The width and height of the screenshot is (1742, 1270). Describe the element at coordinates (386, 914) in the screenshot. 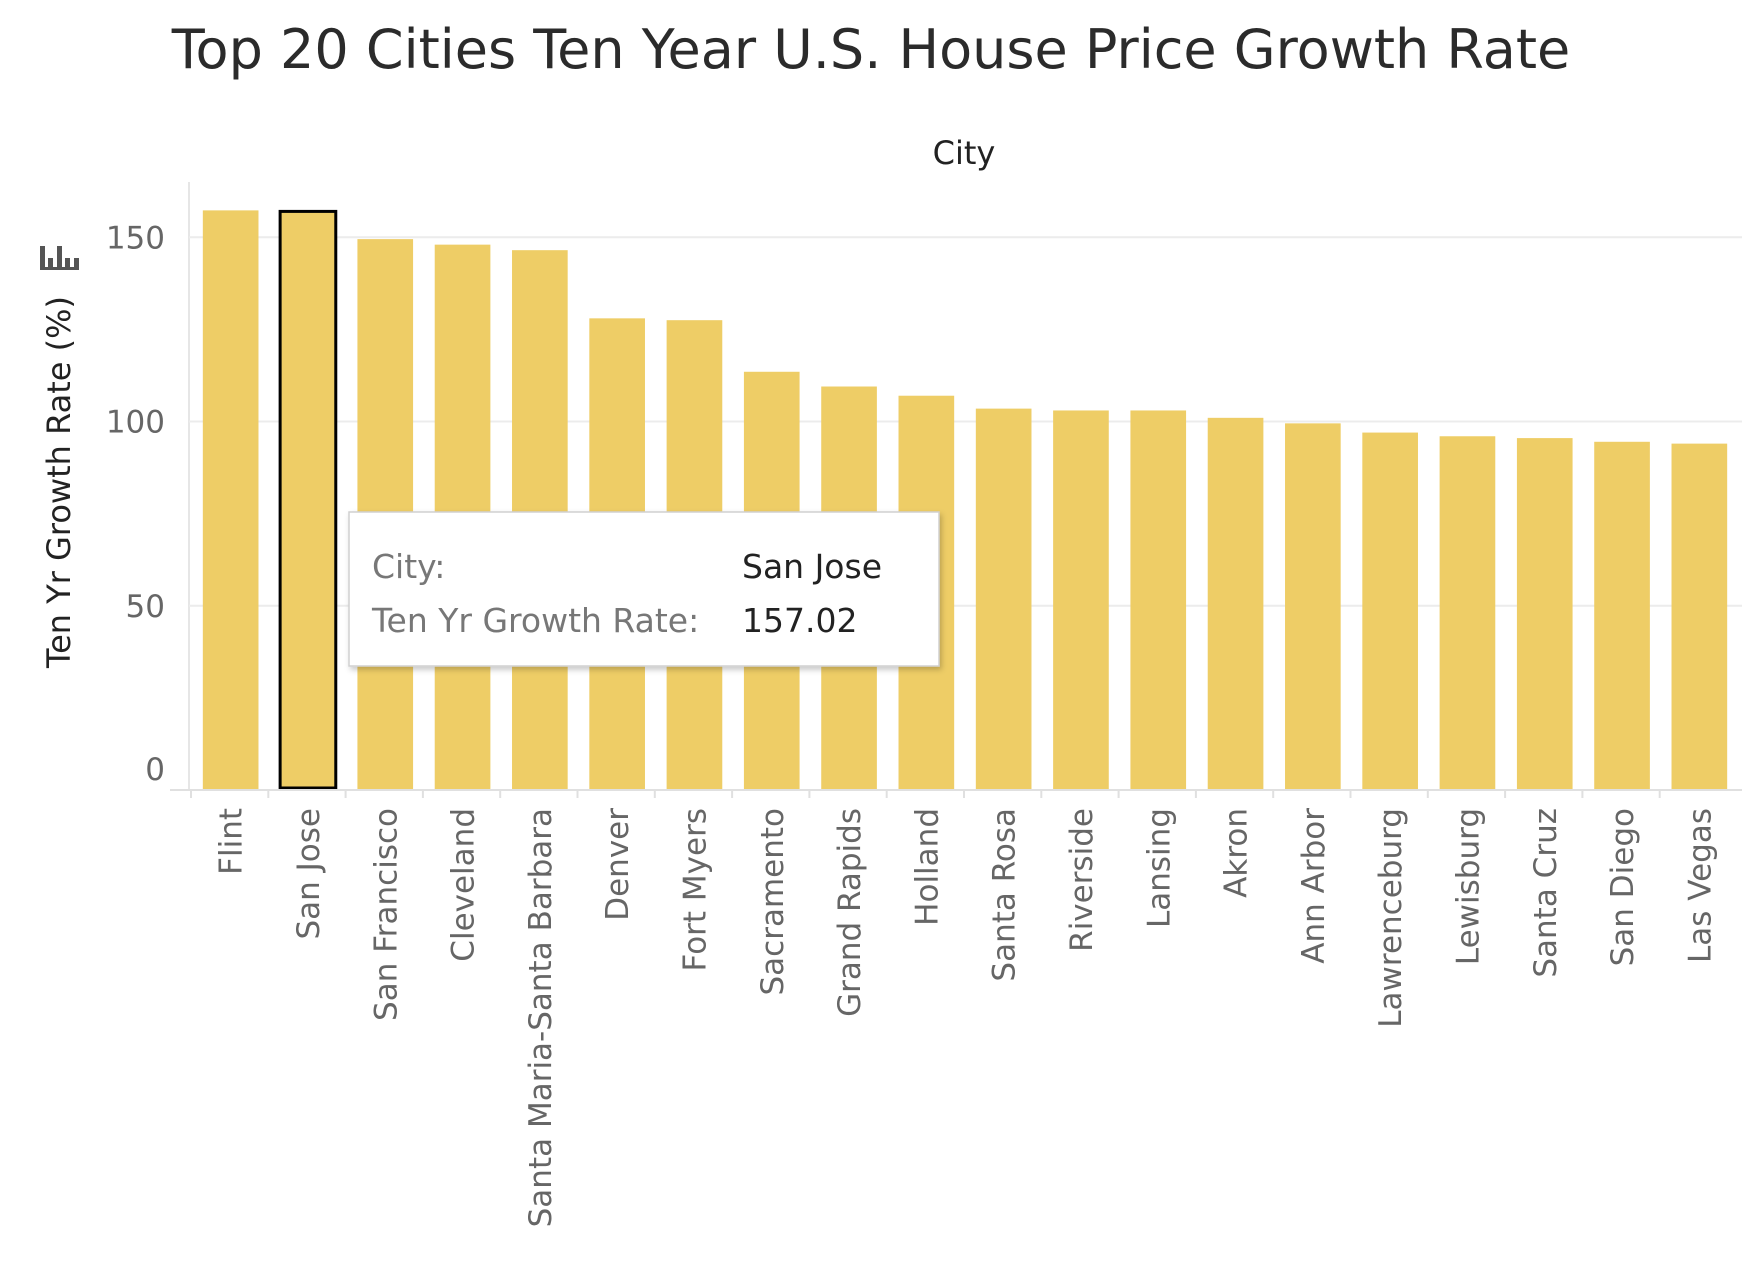

I see `x-tick-label: San Francisco` at that location.